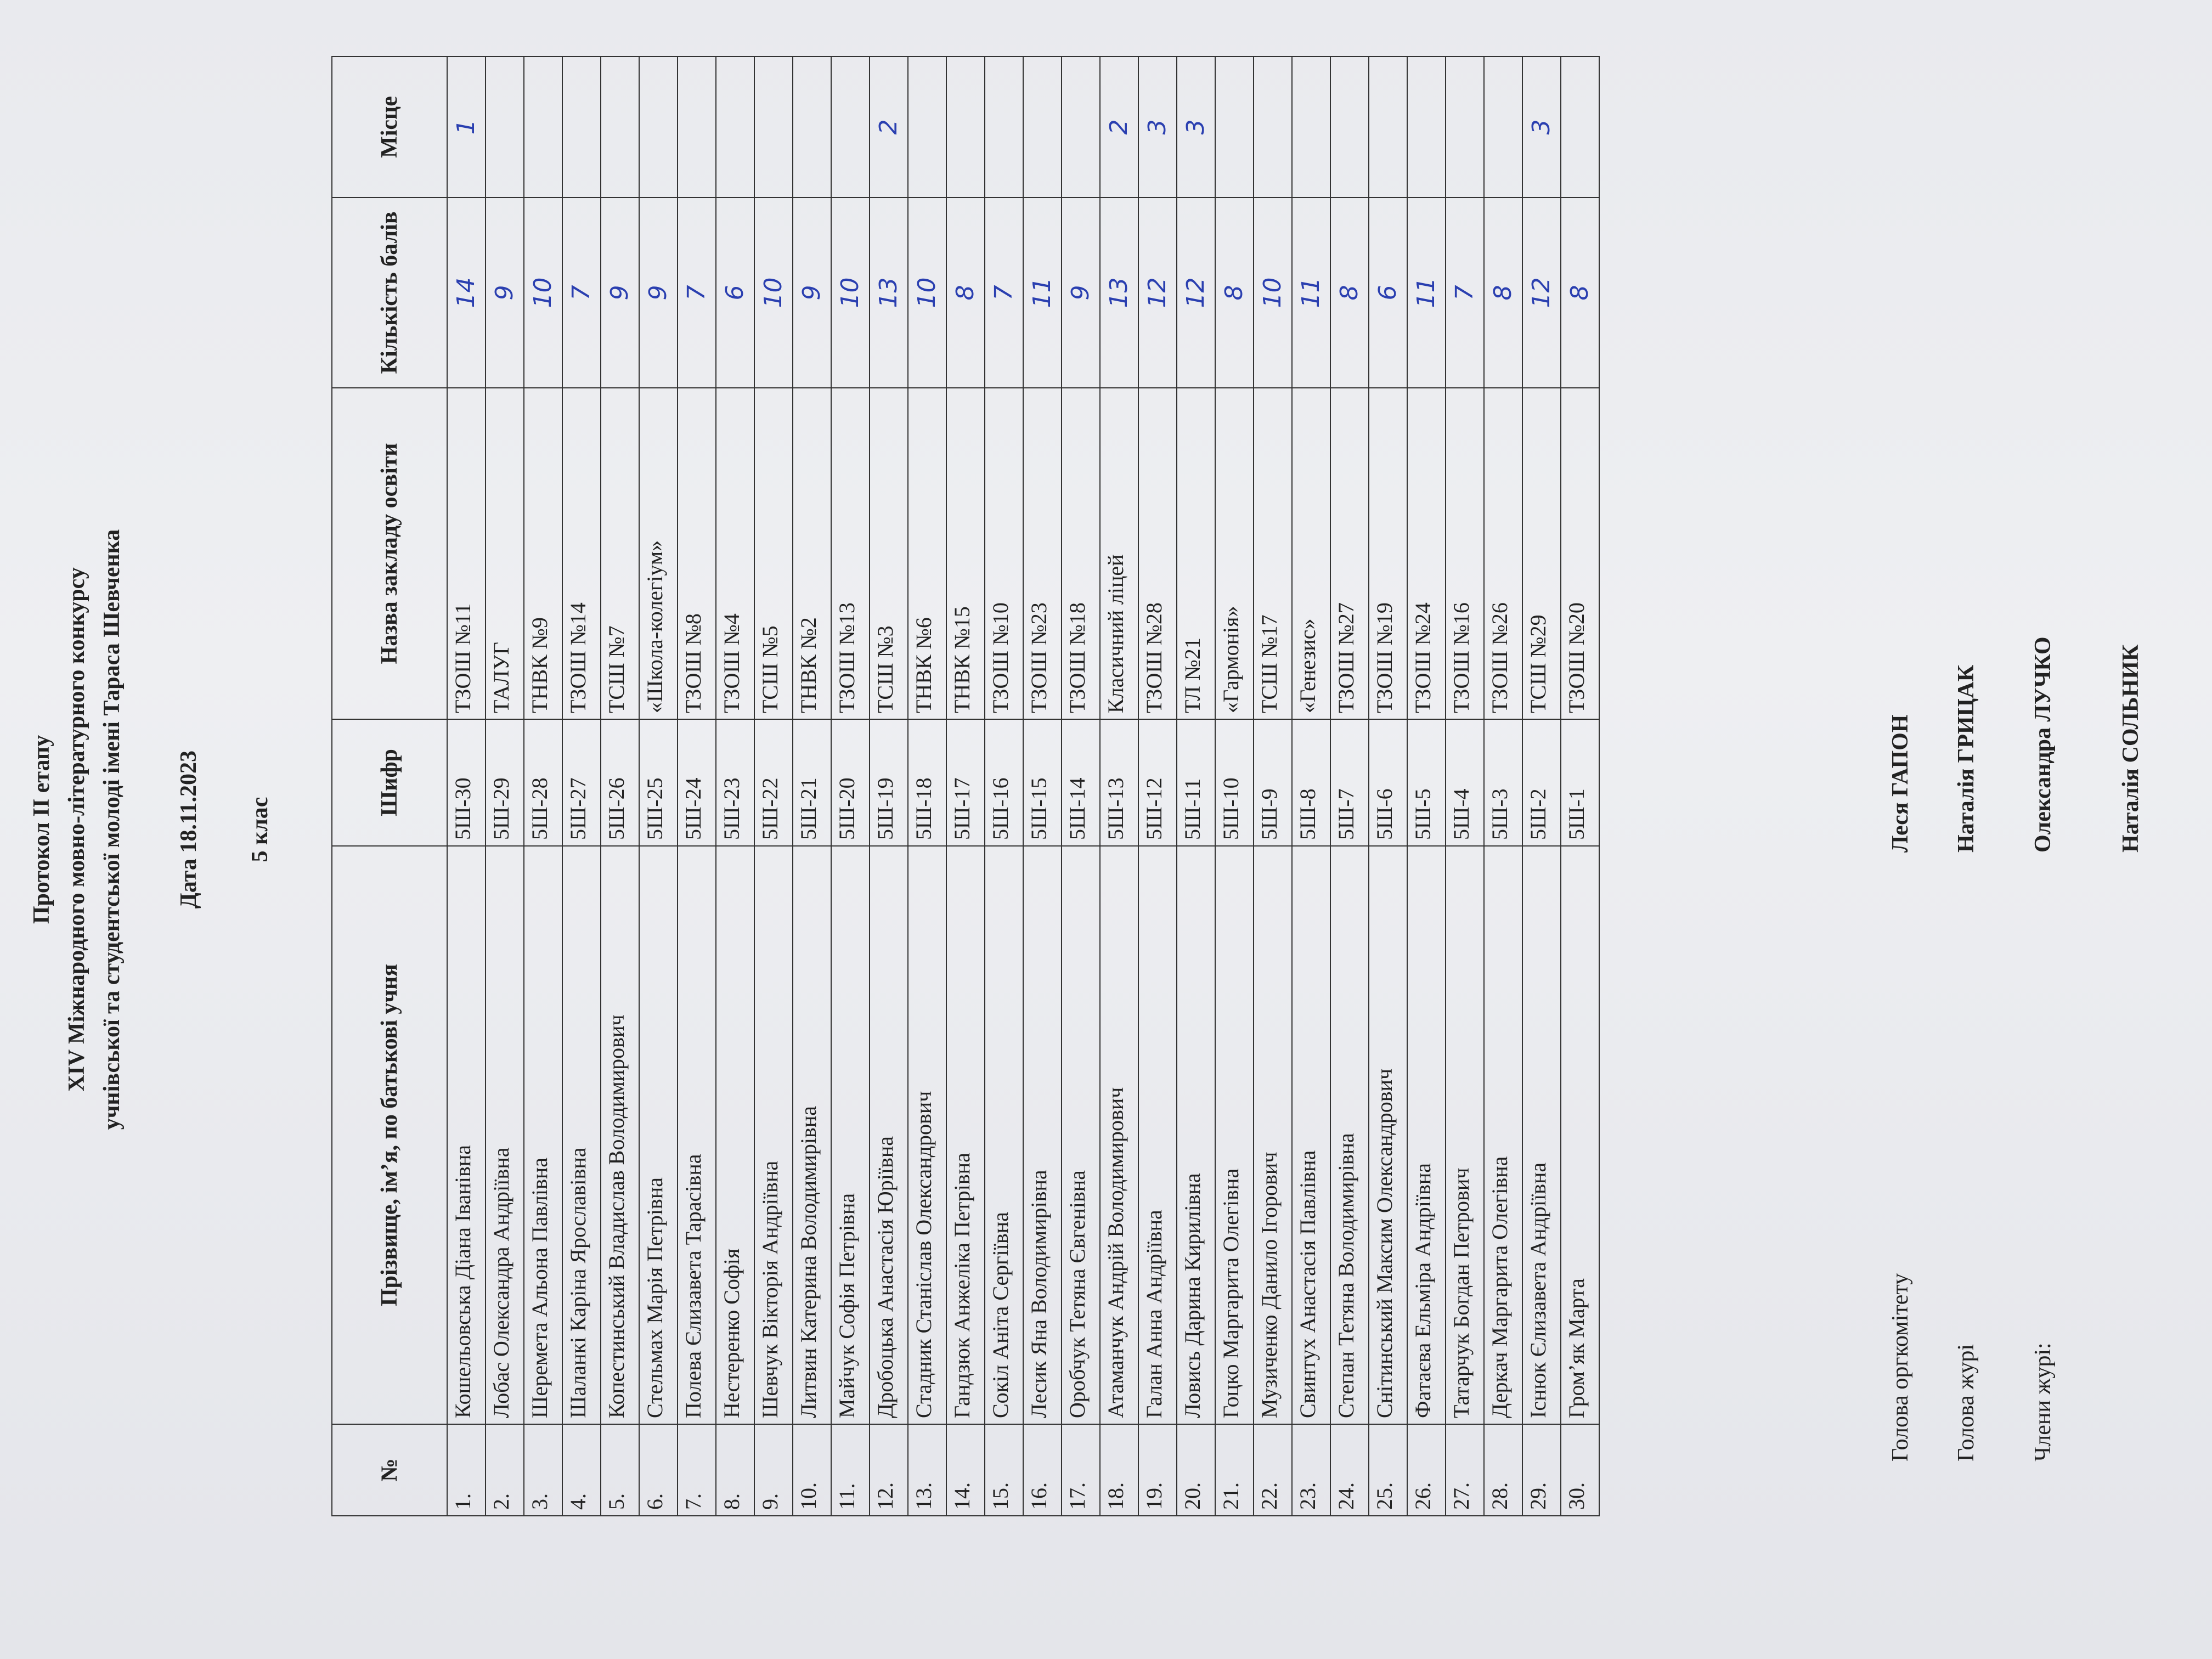 The height and width of the screenshot is (1659, 2212). What do you see at coordinates (543, 782) in the screenshot?
I see `table-cell: 5Ш-28` at bounding box center [543, 782].